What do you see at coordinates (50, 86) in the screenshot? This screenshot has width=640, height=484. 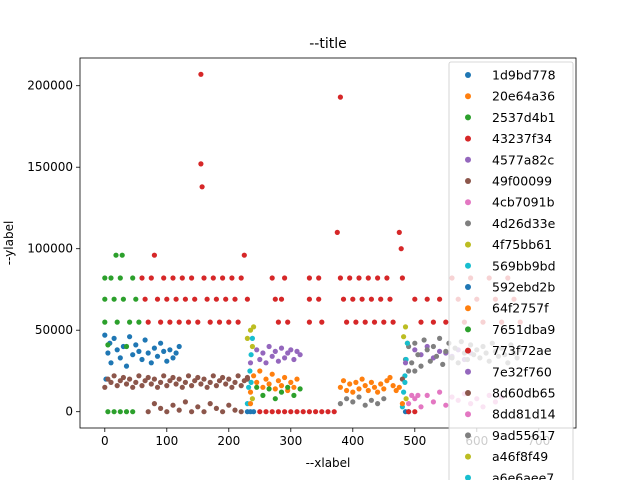 I see `y-tick-label: 200000` at bounding box center [50, 86].